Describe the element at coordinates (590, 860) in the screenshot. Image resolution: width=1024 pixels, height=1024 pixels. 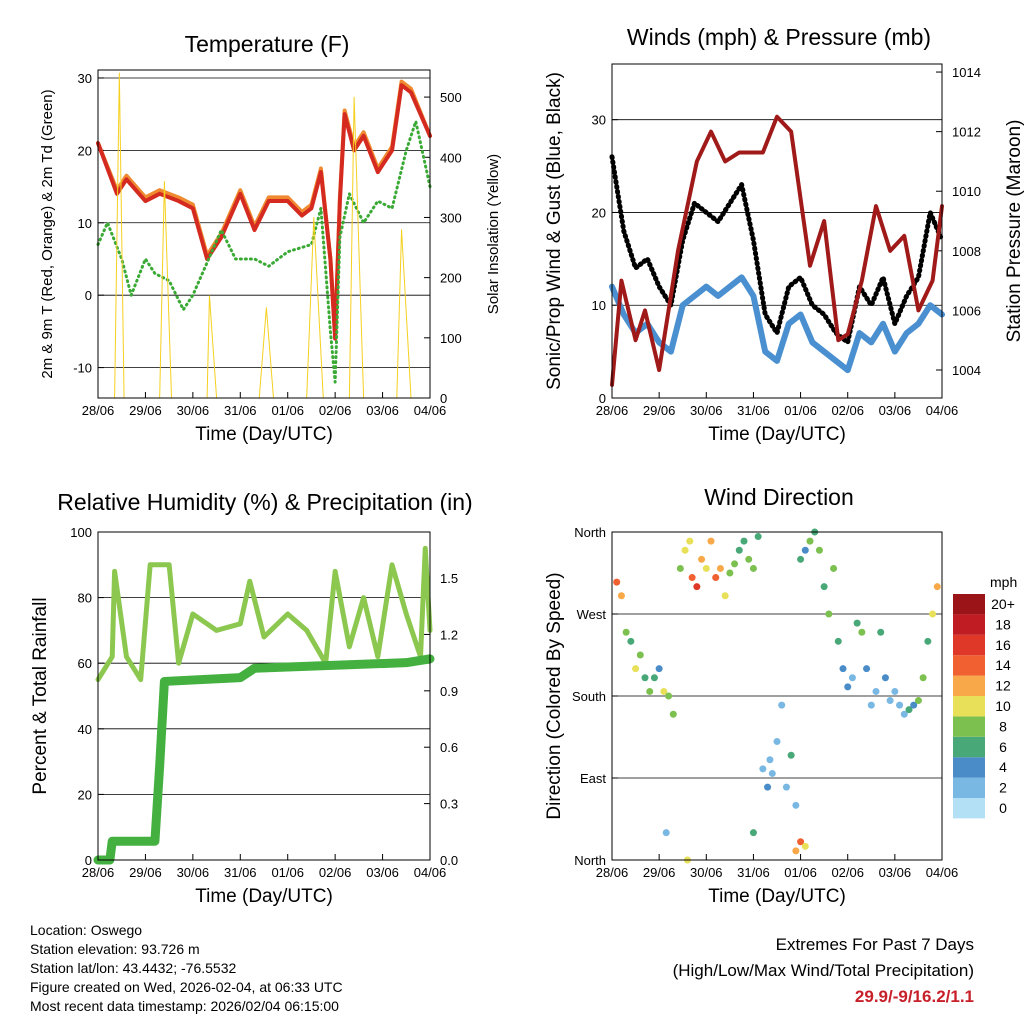
I see `y-tick-label: North` at that location.